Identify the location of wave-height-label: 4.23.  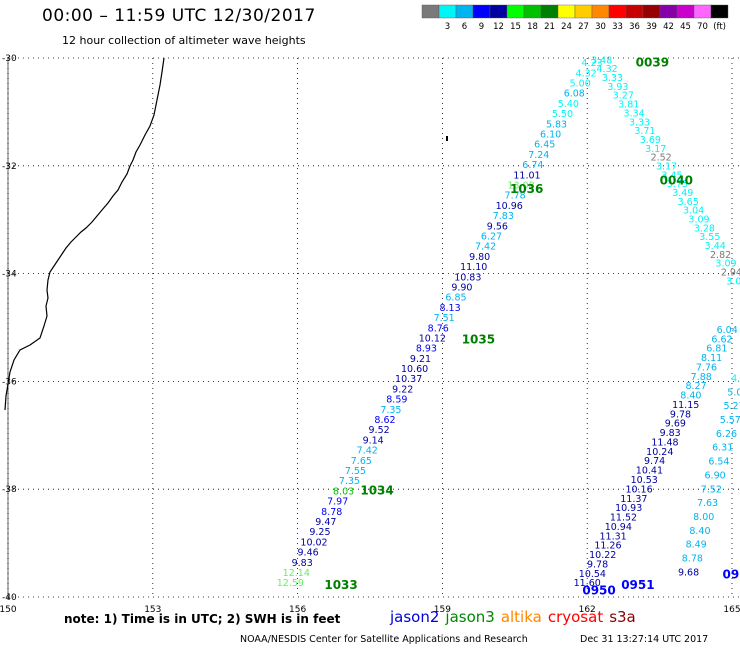
(591, 63).